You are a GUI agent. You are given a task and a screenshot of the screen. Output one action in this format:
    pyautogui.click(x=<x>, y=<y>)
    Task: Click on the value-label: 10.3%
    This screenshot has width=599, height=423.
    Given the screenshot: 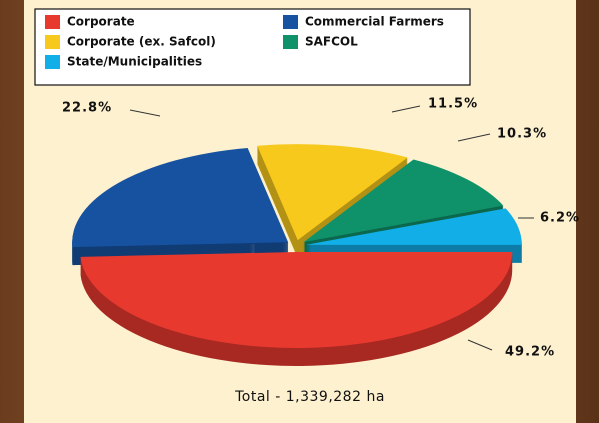 What is the action you would take?
    pyautogui.click(x=522, y=134)
    